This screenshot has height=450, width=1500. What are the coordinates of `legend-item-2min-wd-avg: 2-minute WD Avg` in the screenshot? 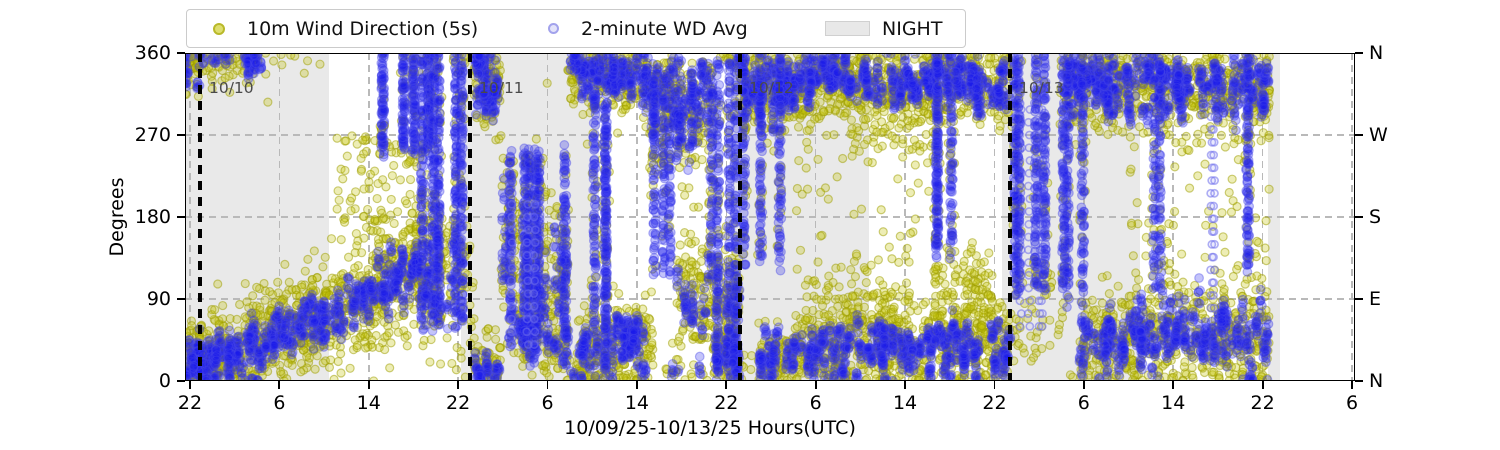 It's located at (648, 28).